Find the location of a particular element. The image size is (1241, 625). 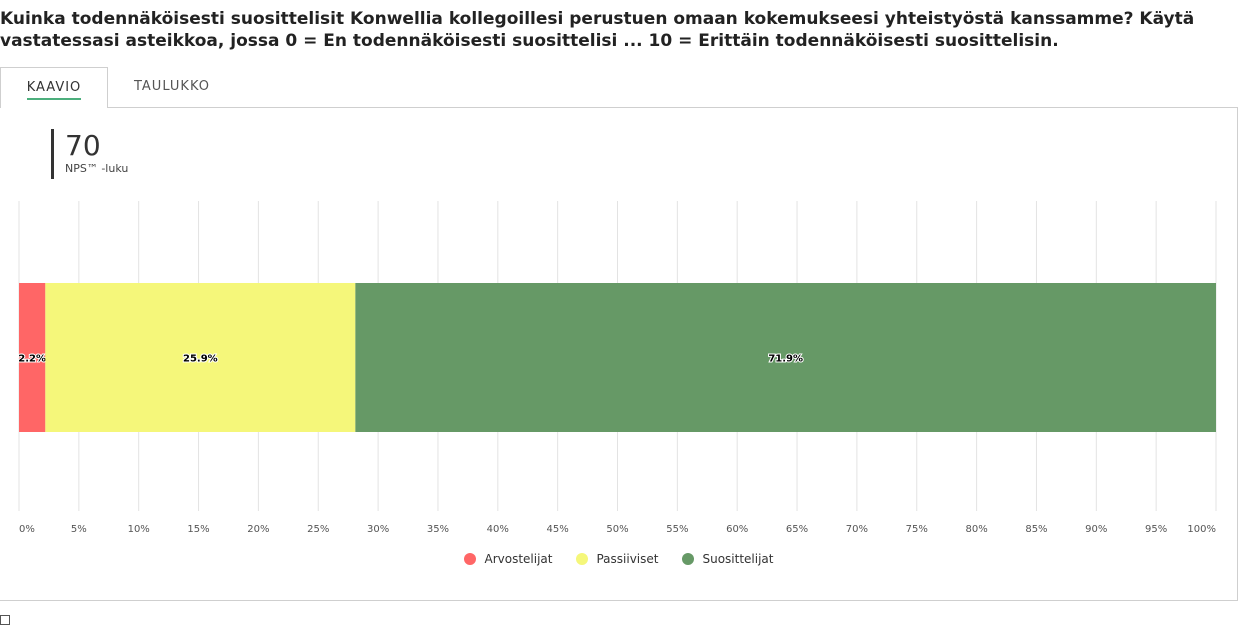

tab-table-label: TAULUKKO is located at coordinates (172, 86).